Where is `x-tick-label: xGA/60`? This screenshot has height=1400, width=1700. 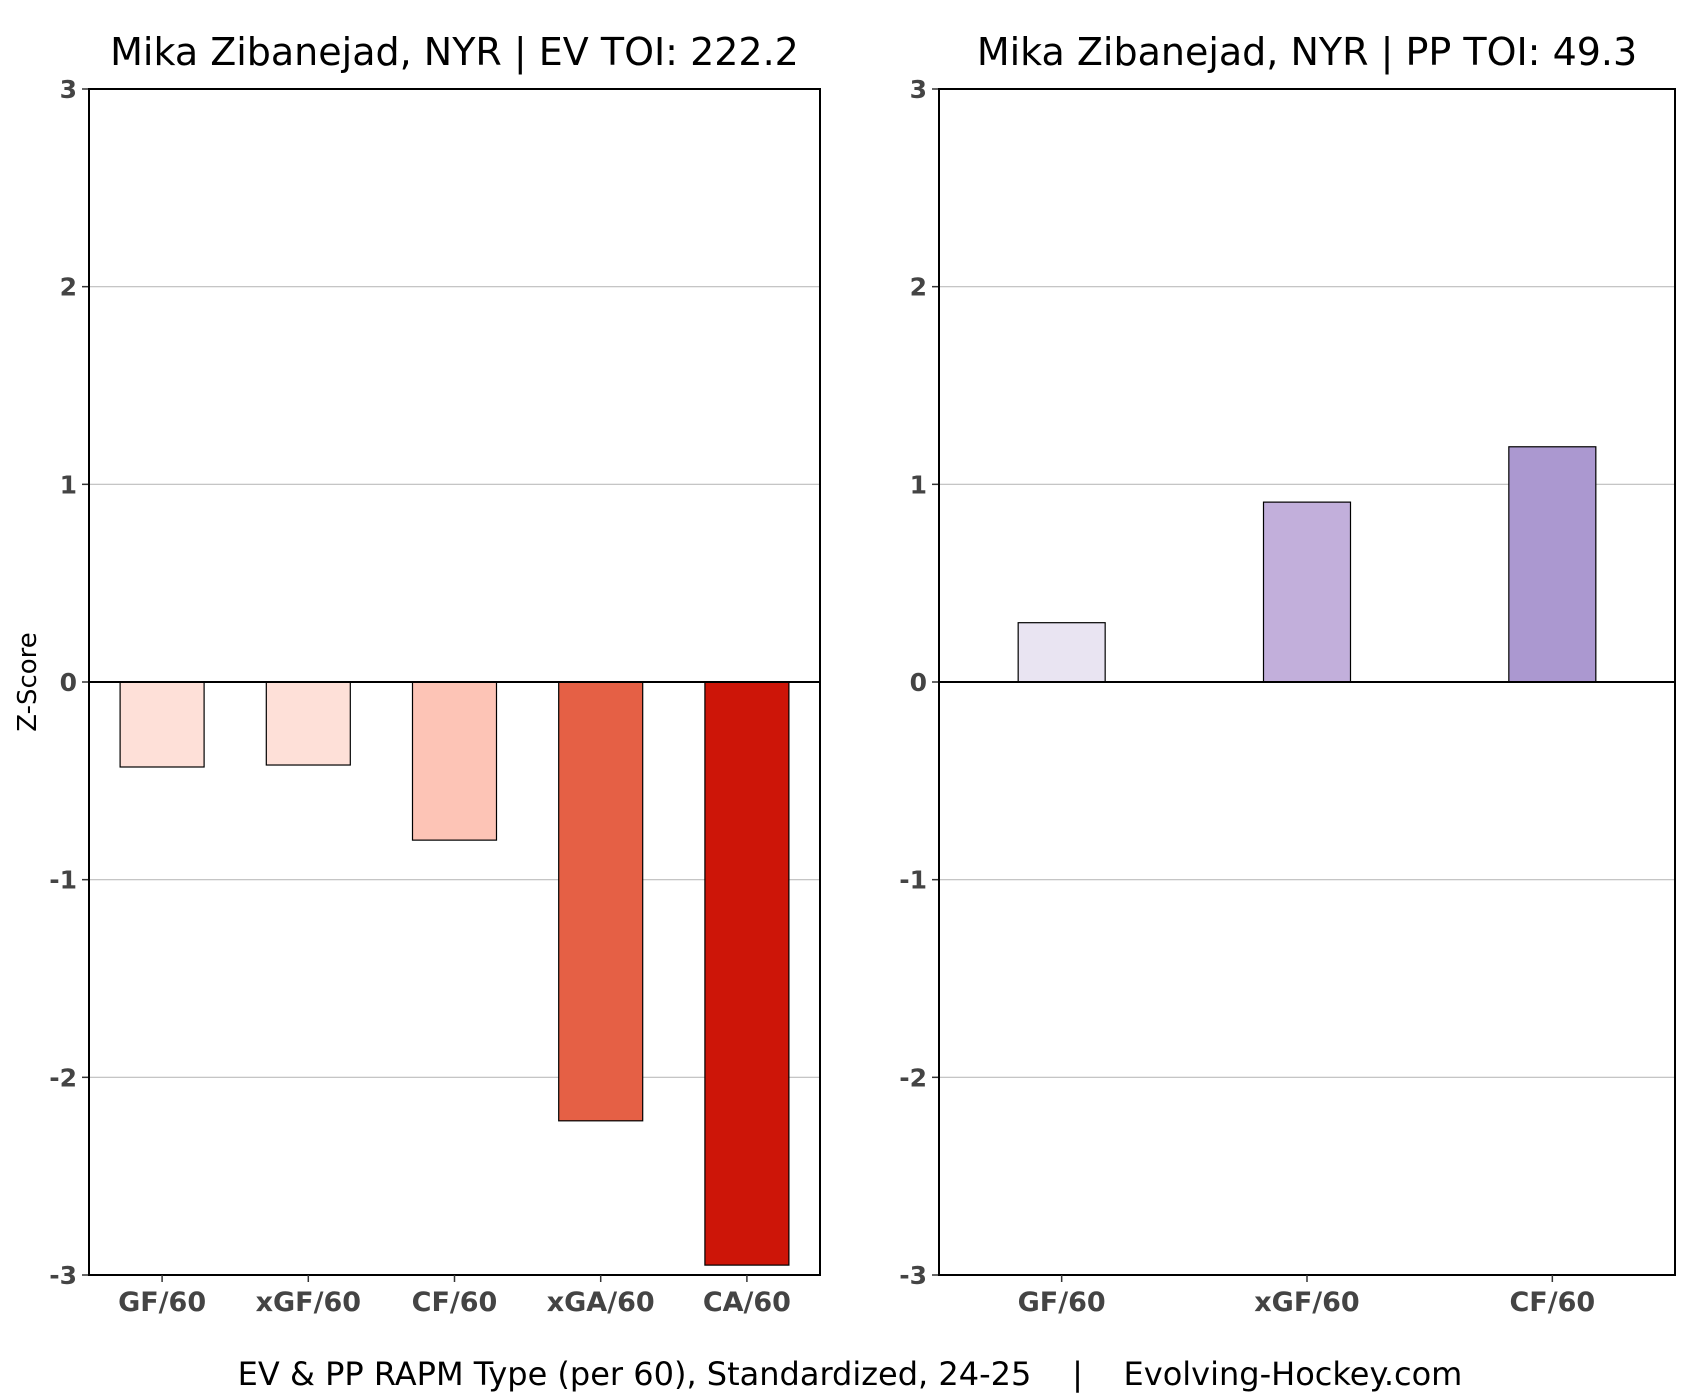 x-tick-label: xGA/60 is located at coordinates (601, 1302).